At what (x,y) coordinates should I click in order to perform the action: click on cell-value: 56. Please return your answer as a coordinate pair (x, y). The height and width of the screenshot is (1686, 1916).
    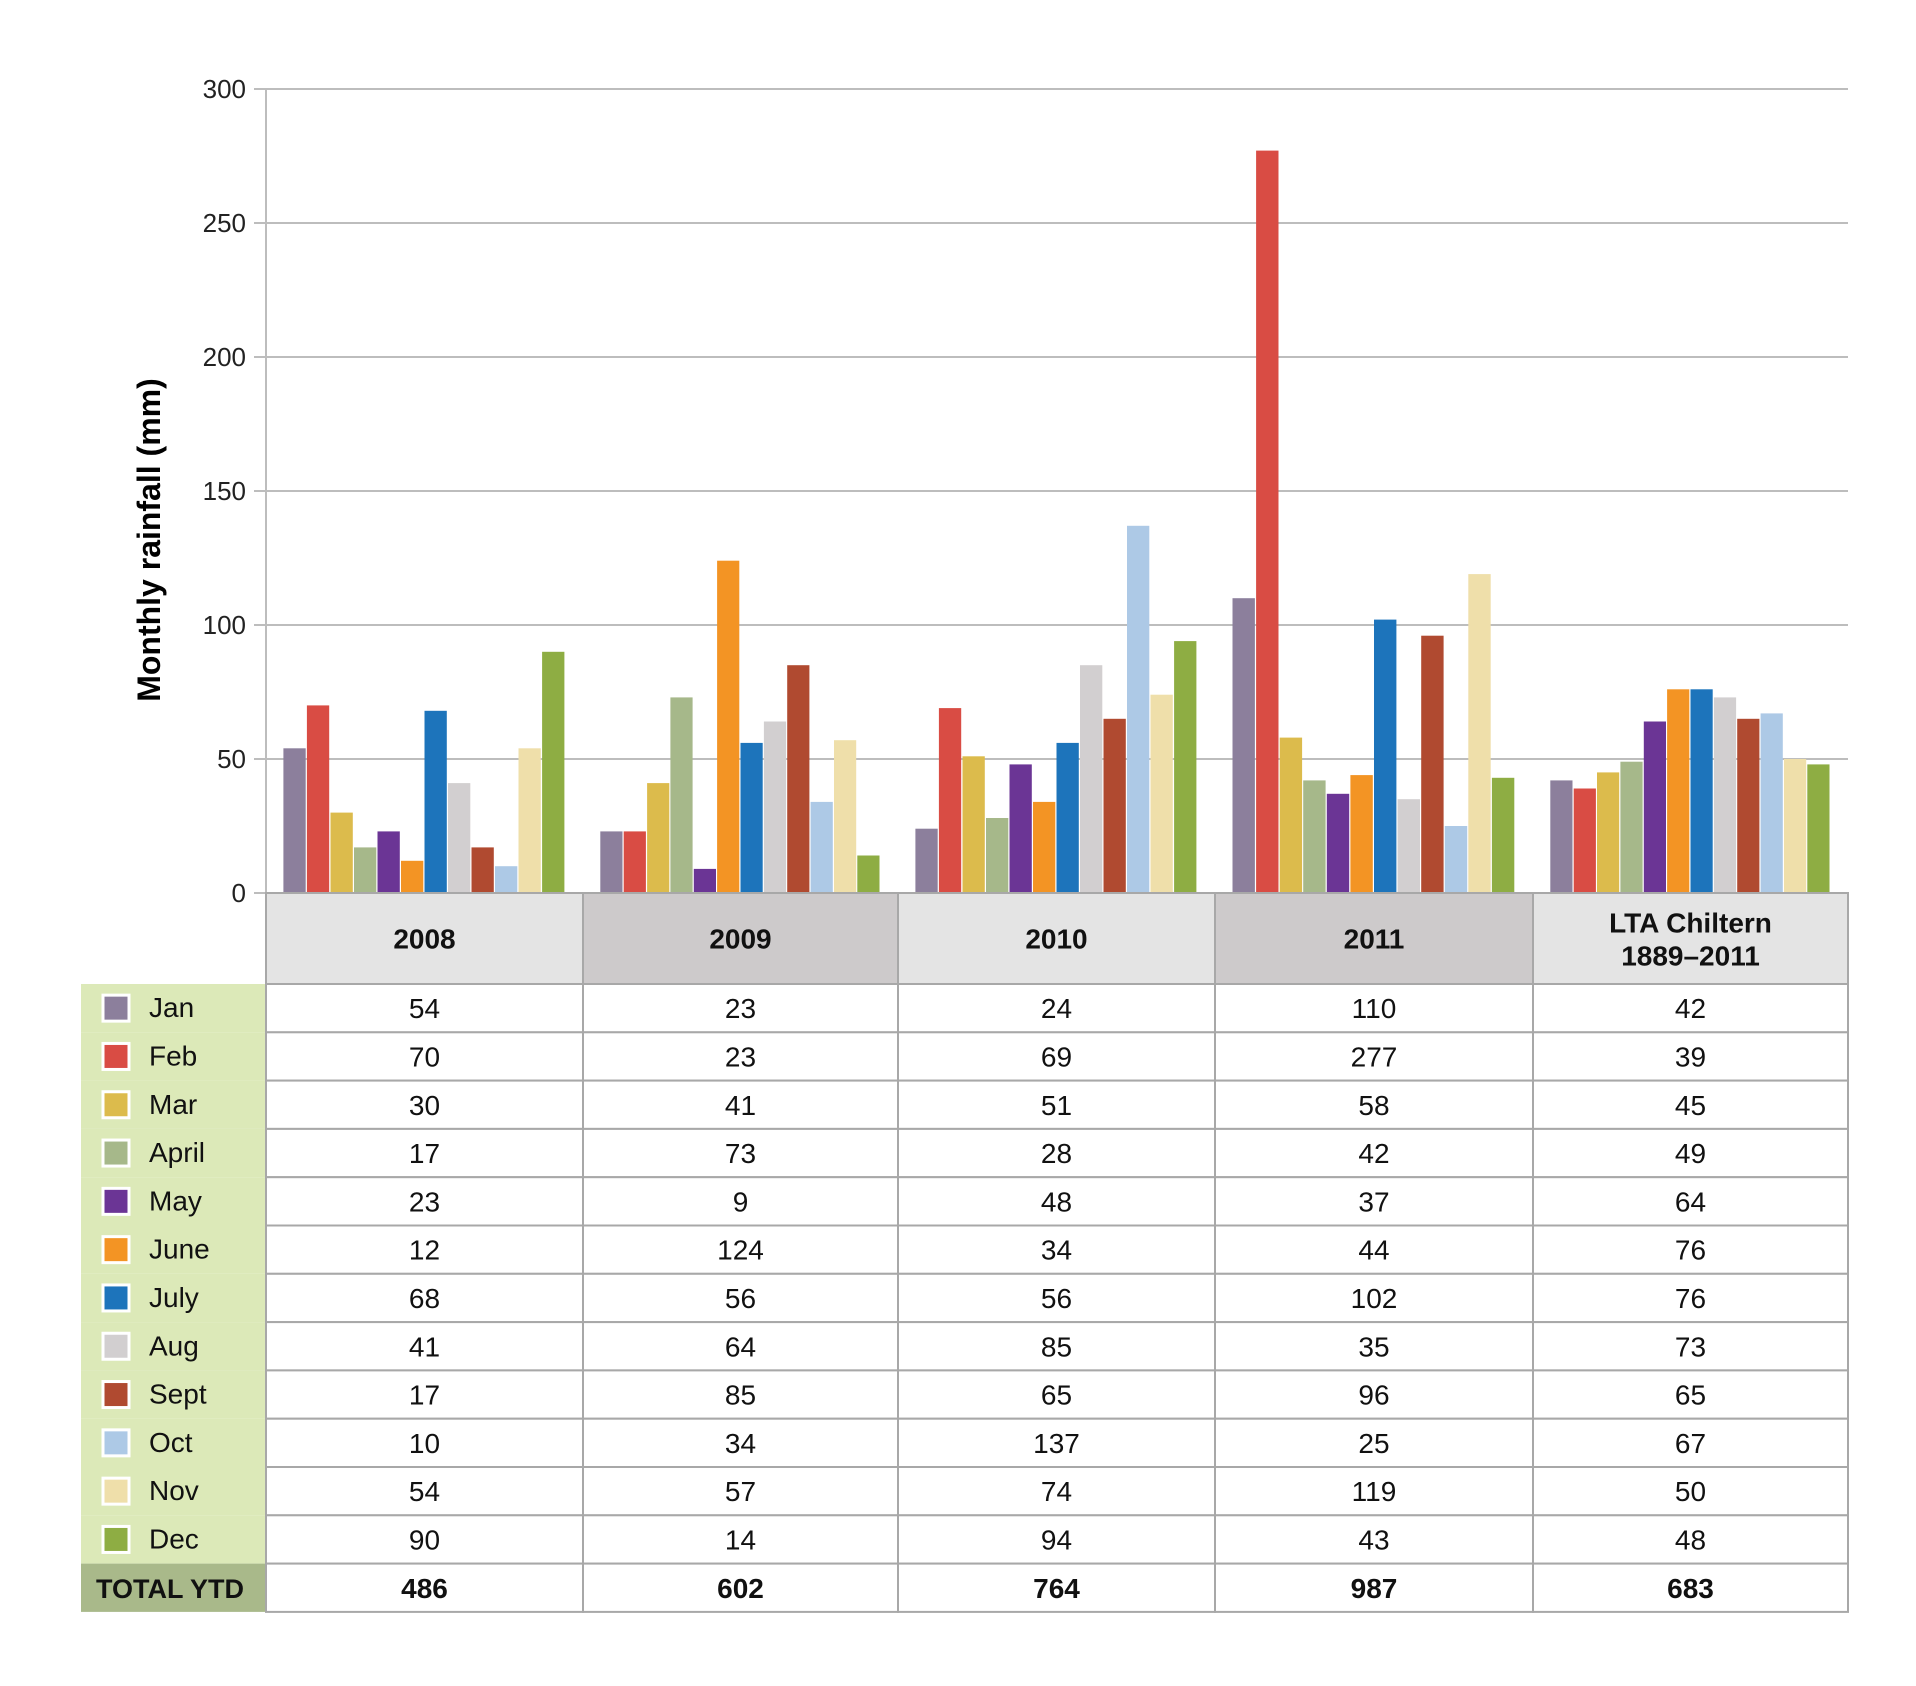
    Looking at the image, I should click on (740, 1298).